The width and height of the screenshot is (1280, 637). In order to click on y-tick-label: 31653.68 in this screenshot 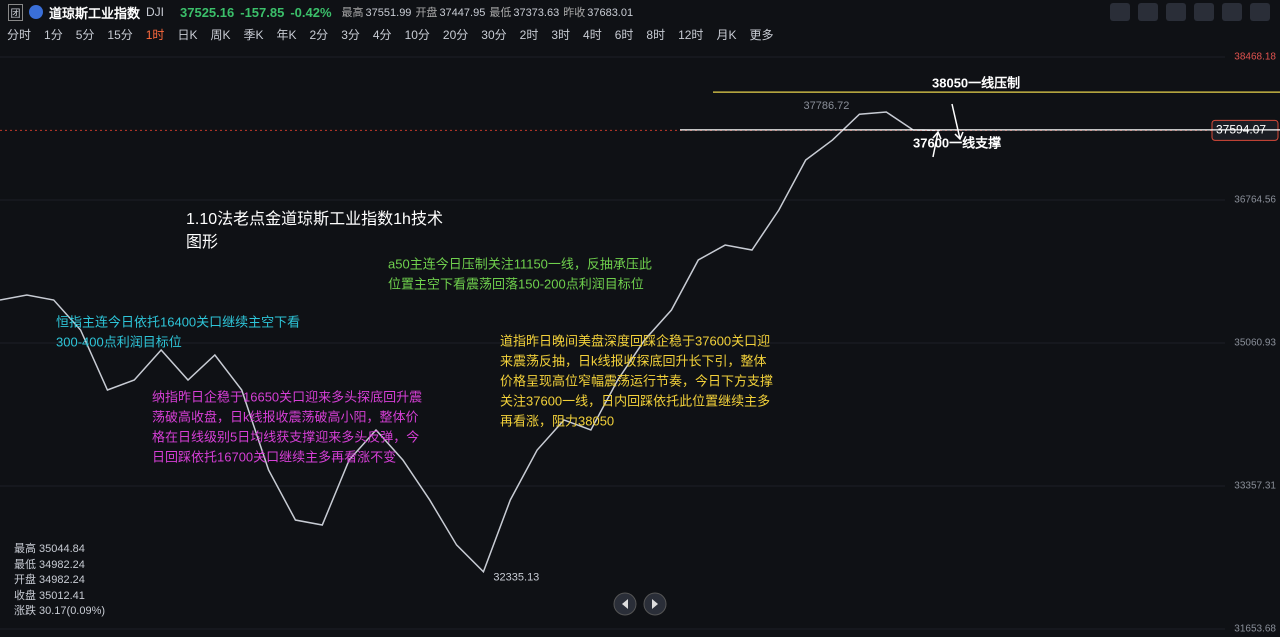, I will do `click(1255, 629)`.